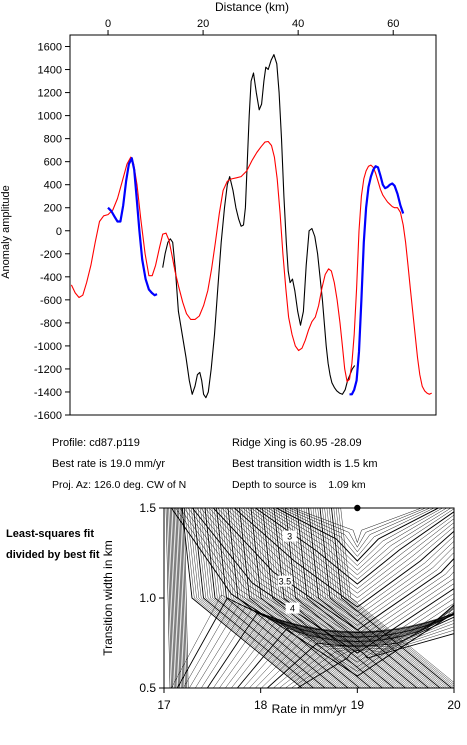 The height and width of the screenshot is (745, 467). Describe the element at coordinates (151, 598) in the screenshot. I see `contour-y-ticks: 0.5 1.0 1.5` at that location.